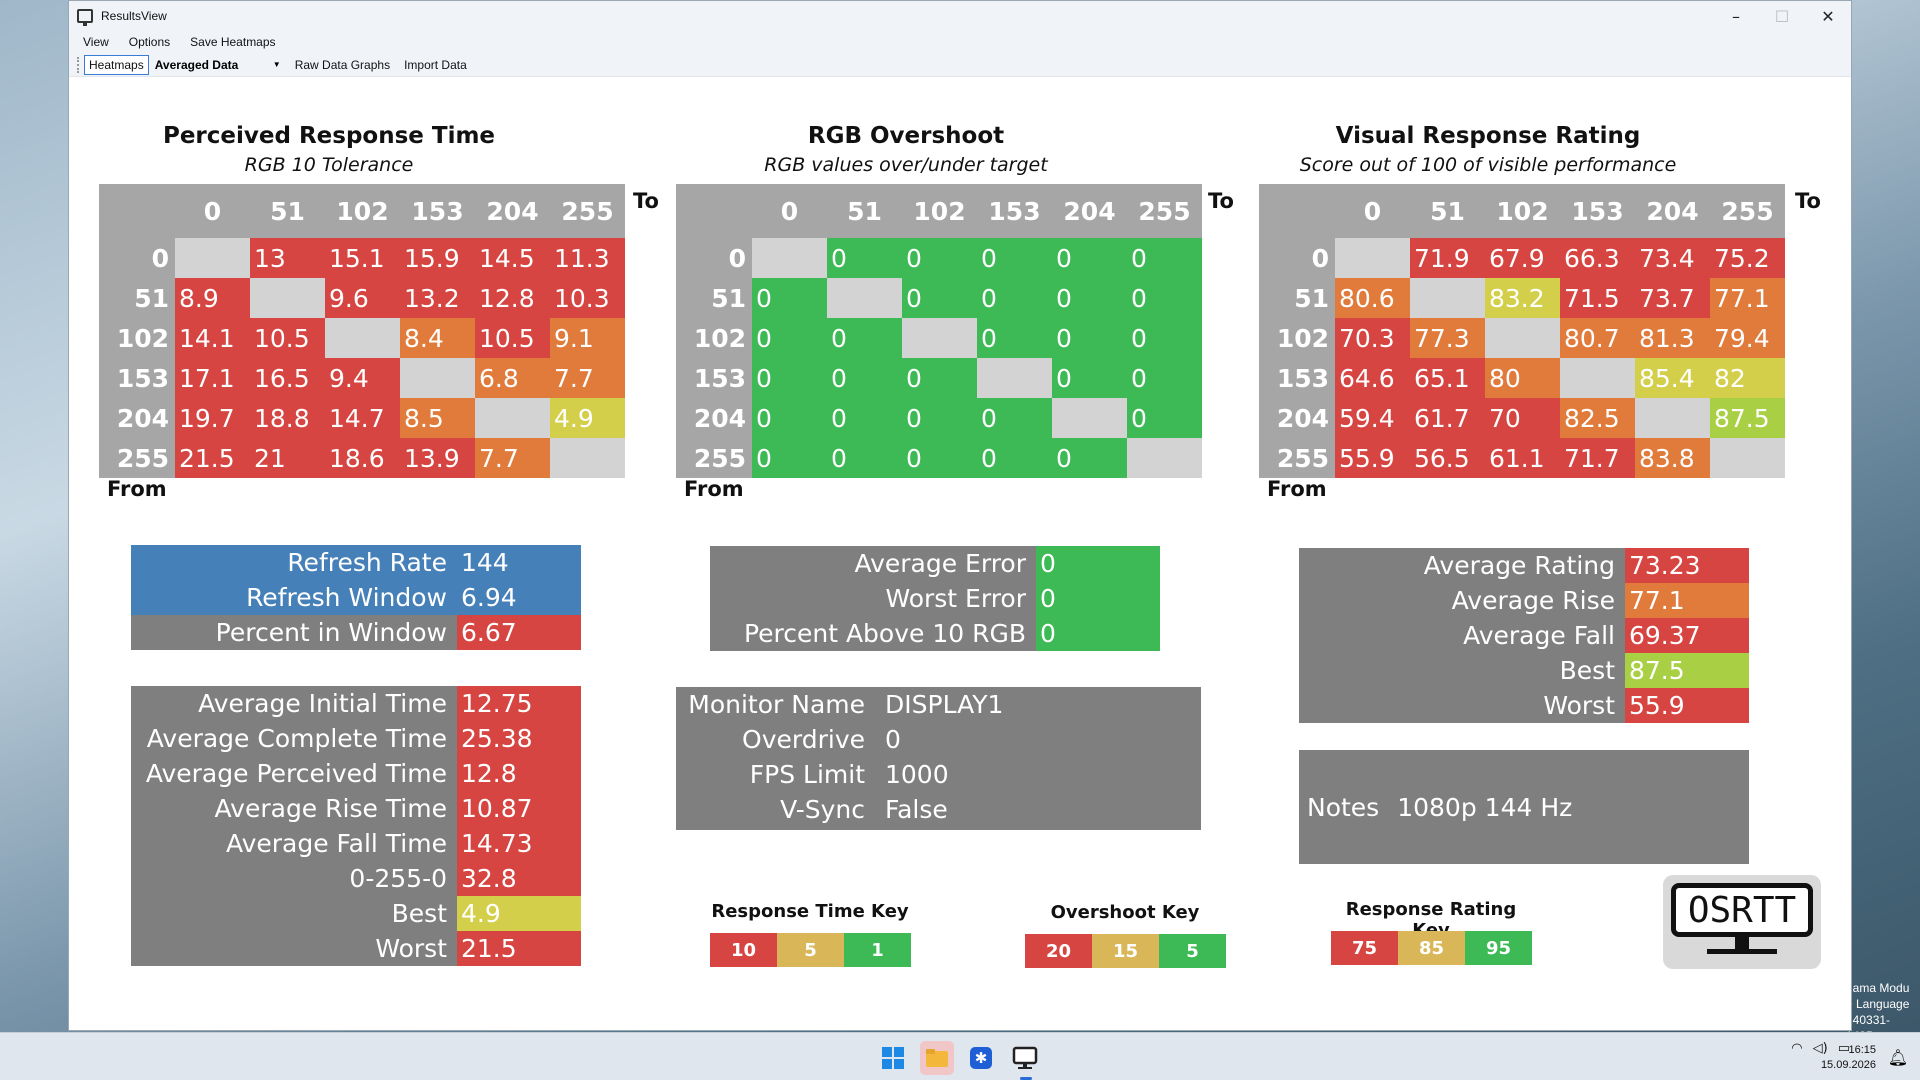 This screenshot has width=1920, height=1080. Describe the element at coordinates (1782, 16) in the screenshot. I see `maximize-button: ☐` at that location.